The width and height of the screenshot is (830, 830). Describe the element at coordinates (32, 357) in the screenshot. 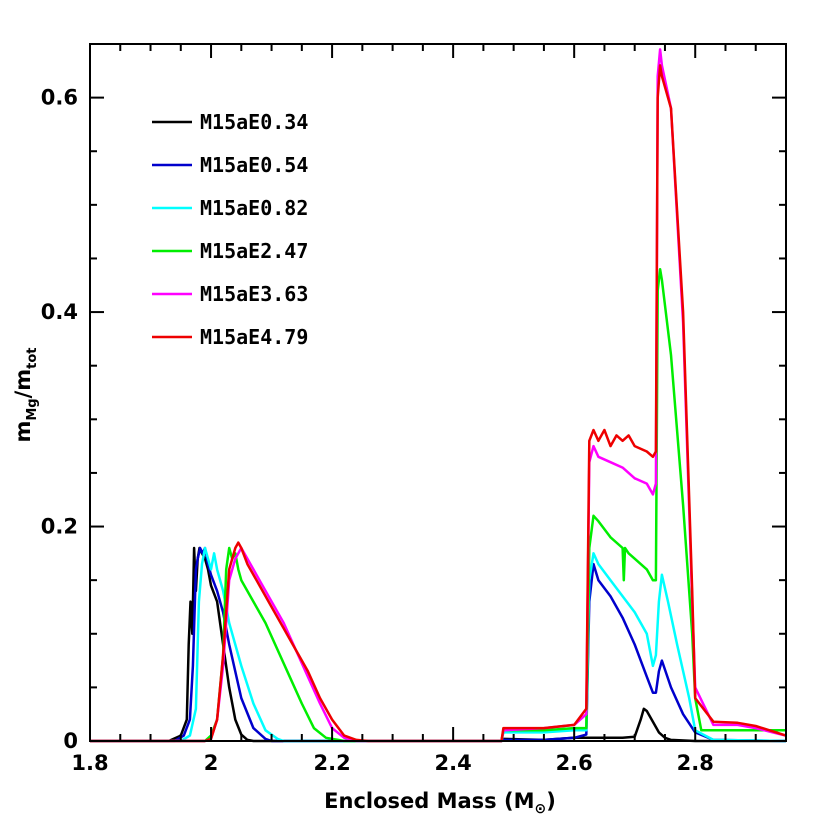

I see `y-axis-label-sub2: tot` at that location.